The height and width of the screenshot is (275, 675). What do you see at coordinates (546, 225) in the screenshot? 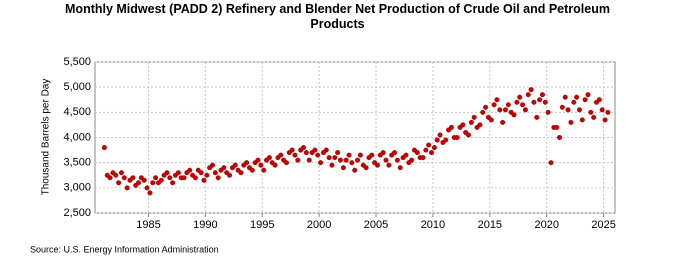
I see `x-tick-label: 2020` at bounding box center [546, 225].